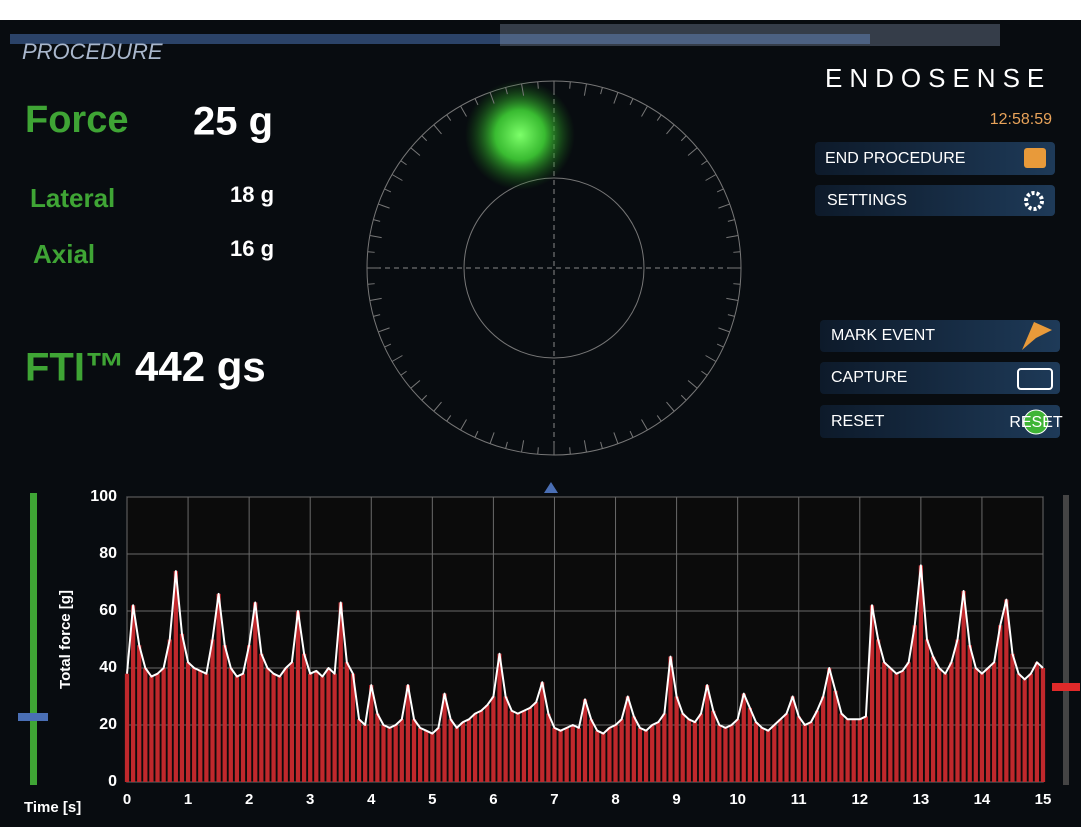 The height and width of the screenshot is (827, 1081). What do you see at coordinates (65, 639) in the screenshot?
I see `y-axis-label: Total force [g]` at bounding box center [65, 639].